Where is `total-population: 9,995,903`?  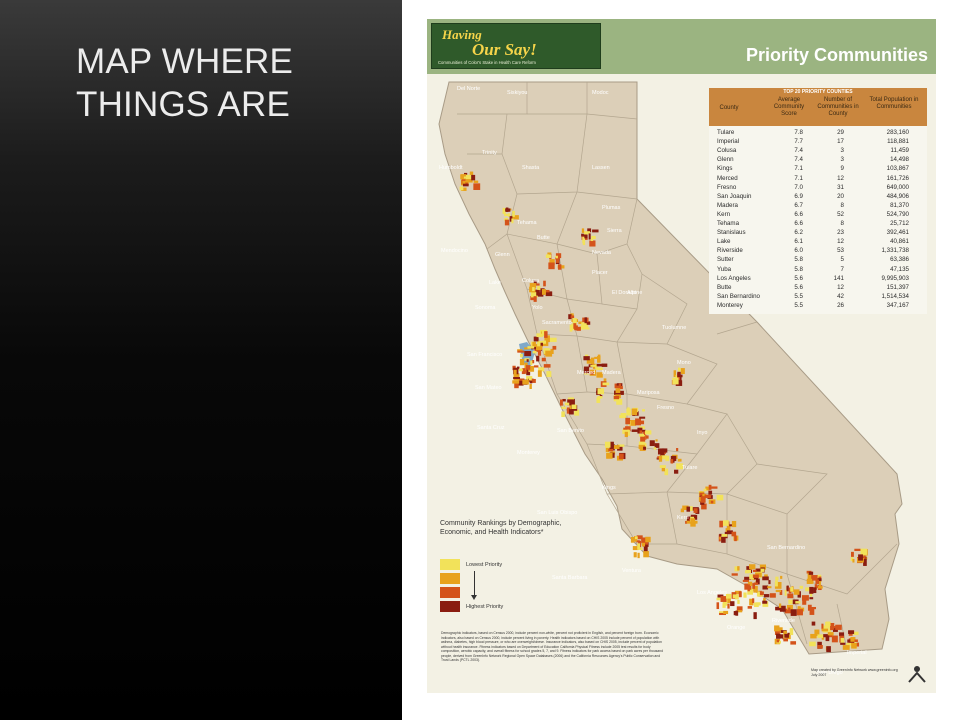
total-population: 9,995,903 is located at coordinates (895, 278).